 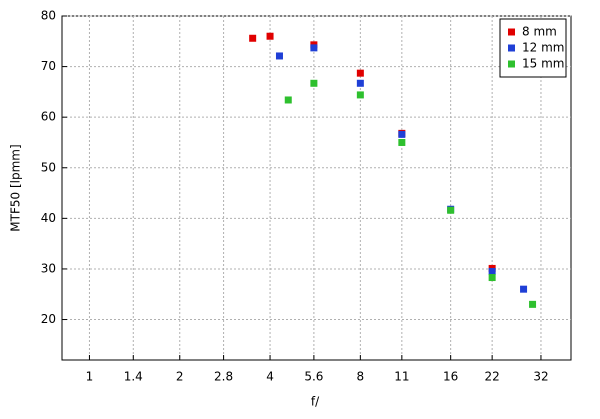 What do you see at coordinates (180, 377) in the screenshot?
I see `x-tick-label: 2` at bounding box center [180, 377].